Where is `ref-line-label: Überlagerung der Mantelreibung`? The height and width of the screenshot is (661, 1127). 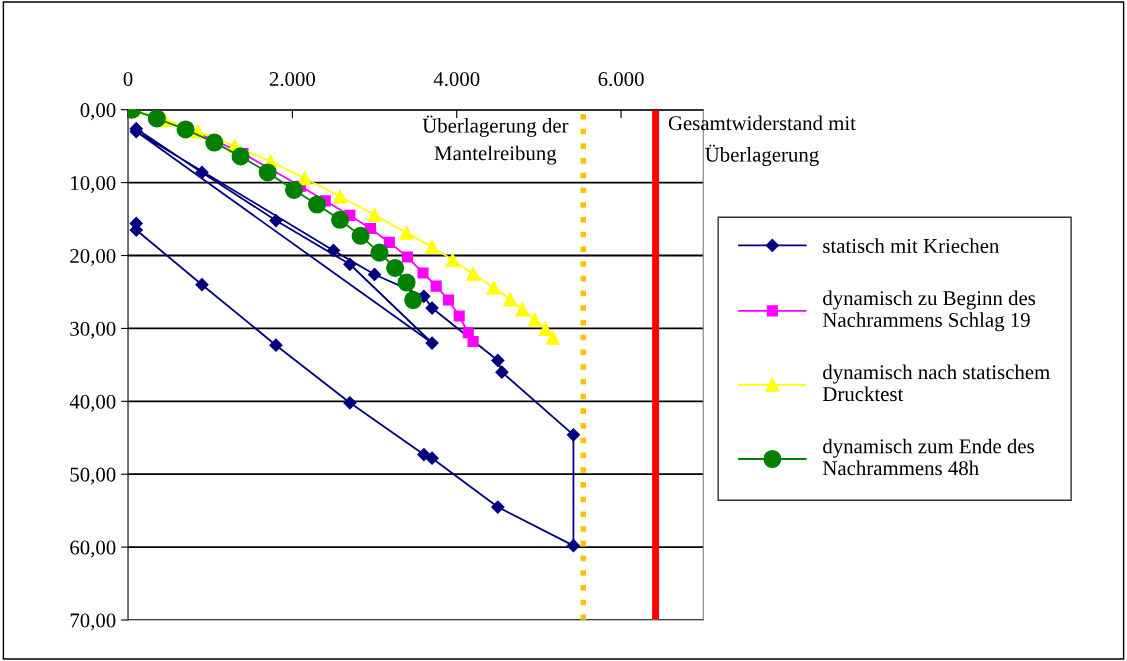
ref-line-label: Überlagerung der Mantelreibung is located at coordinates (495, 140).